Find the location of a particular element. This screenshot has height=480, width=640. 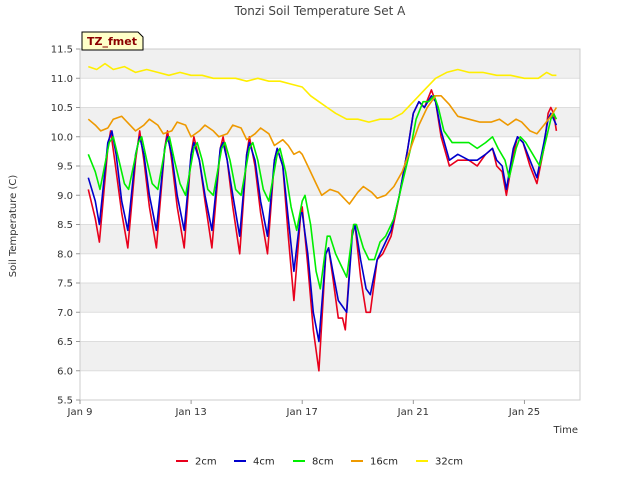

site-badge: TZ_fmet is located at coordinates (112, 41).